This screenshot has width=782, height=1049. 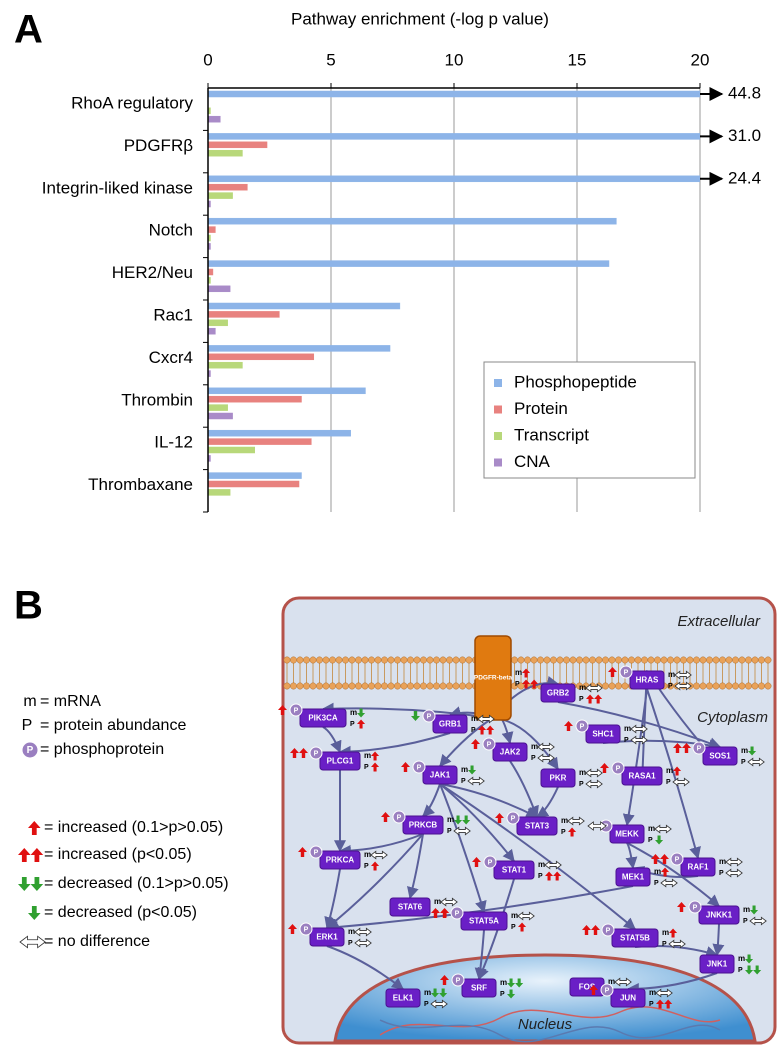 What do you see at coordinates (102, 749) in the screenshot?
I see `legend-text: = phosphoprotein` at bounding box center [102, 749].